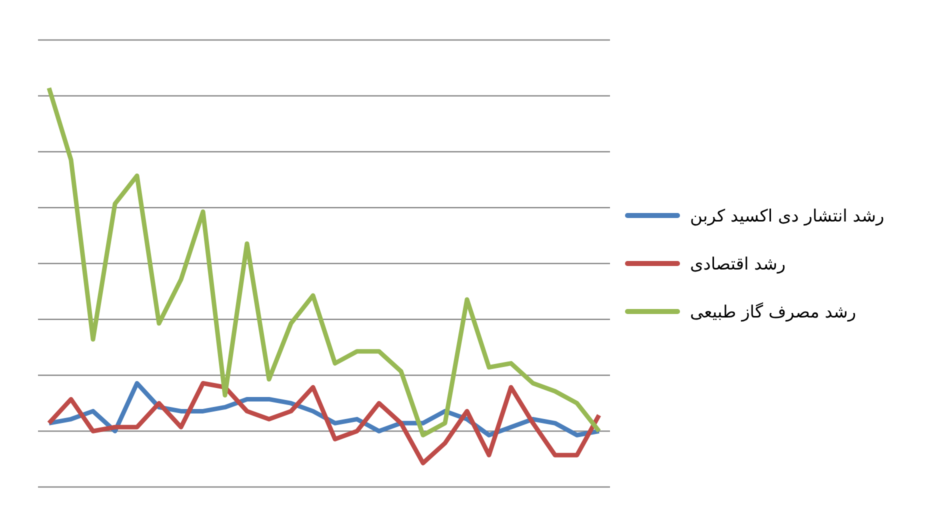 The image size is (925, 512). I want to click on legend-label: رشد مصرف گاز طبیعی, so click(773, 312).